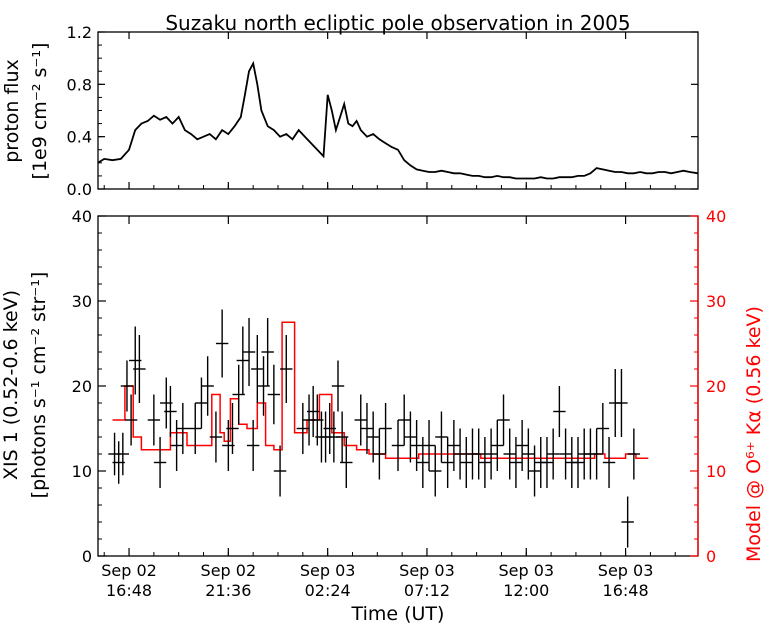 The height and width of the screenshot is (630, 777). What do you see at coordinates (716, 471) in the screenshot?
I see `bottom-right-y-tick-label: 10` at bounding box center [716, 471].